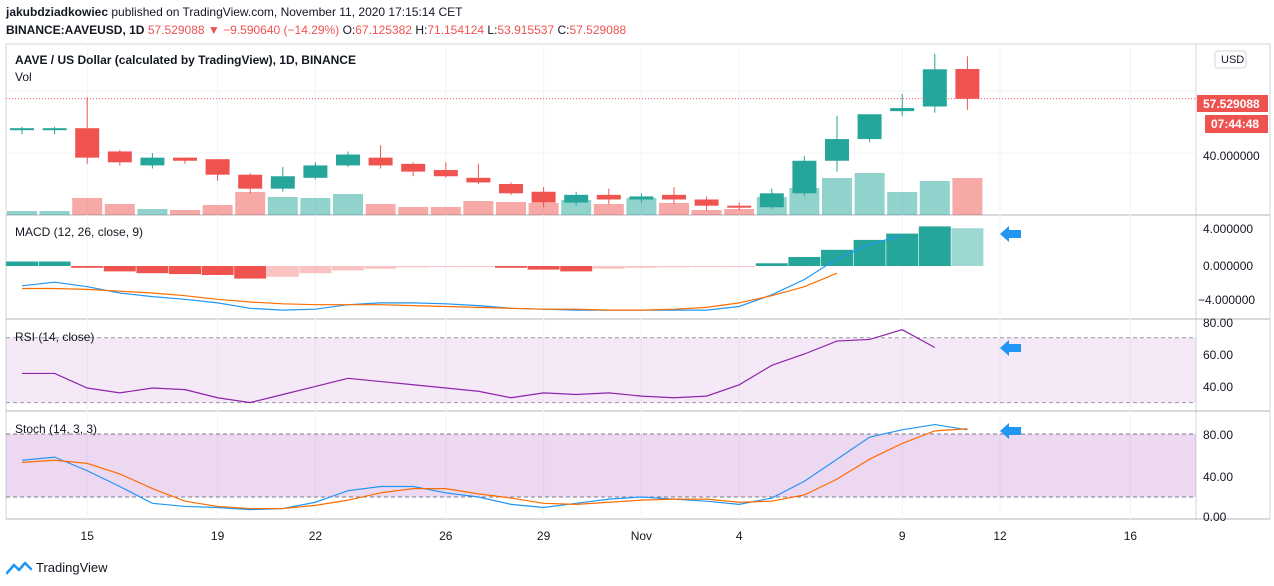  What do you see at coordinates (1218, 355) in the screenshot?
I see `rsi-y-tick: 60.00` at bounding box center [1218, 355].